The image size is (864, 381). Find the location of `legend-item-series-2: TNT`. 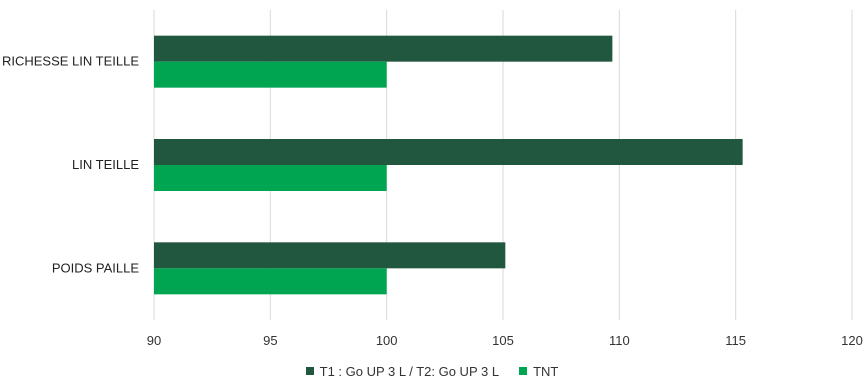

legend-item-series-2: TNT is located at coordinates (538, 371).